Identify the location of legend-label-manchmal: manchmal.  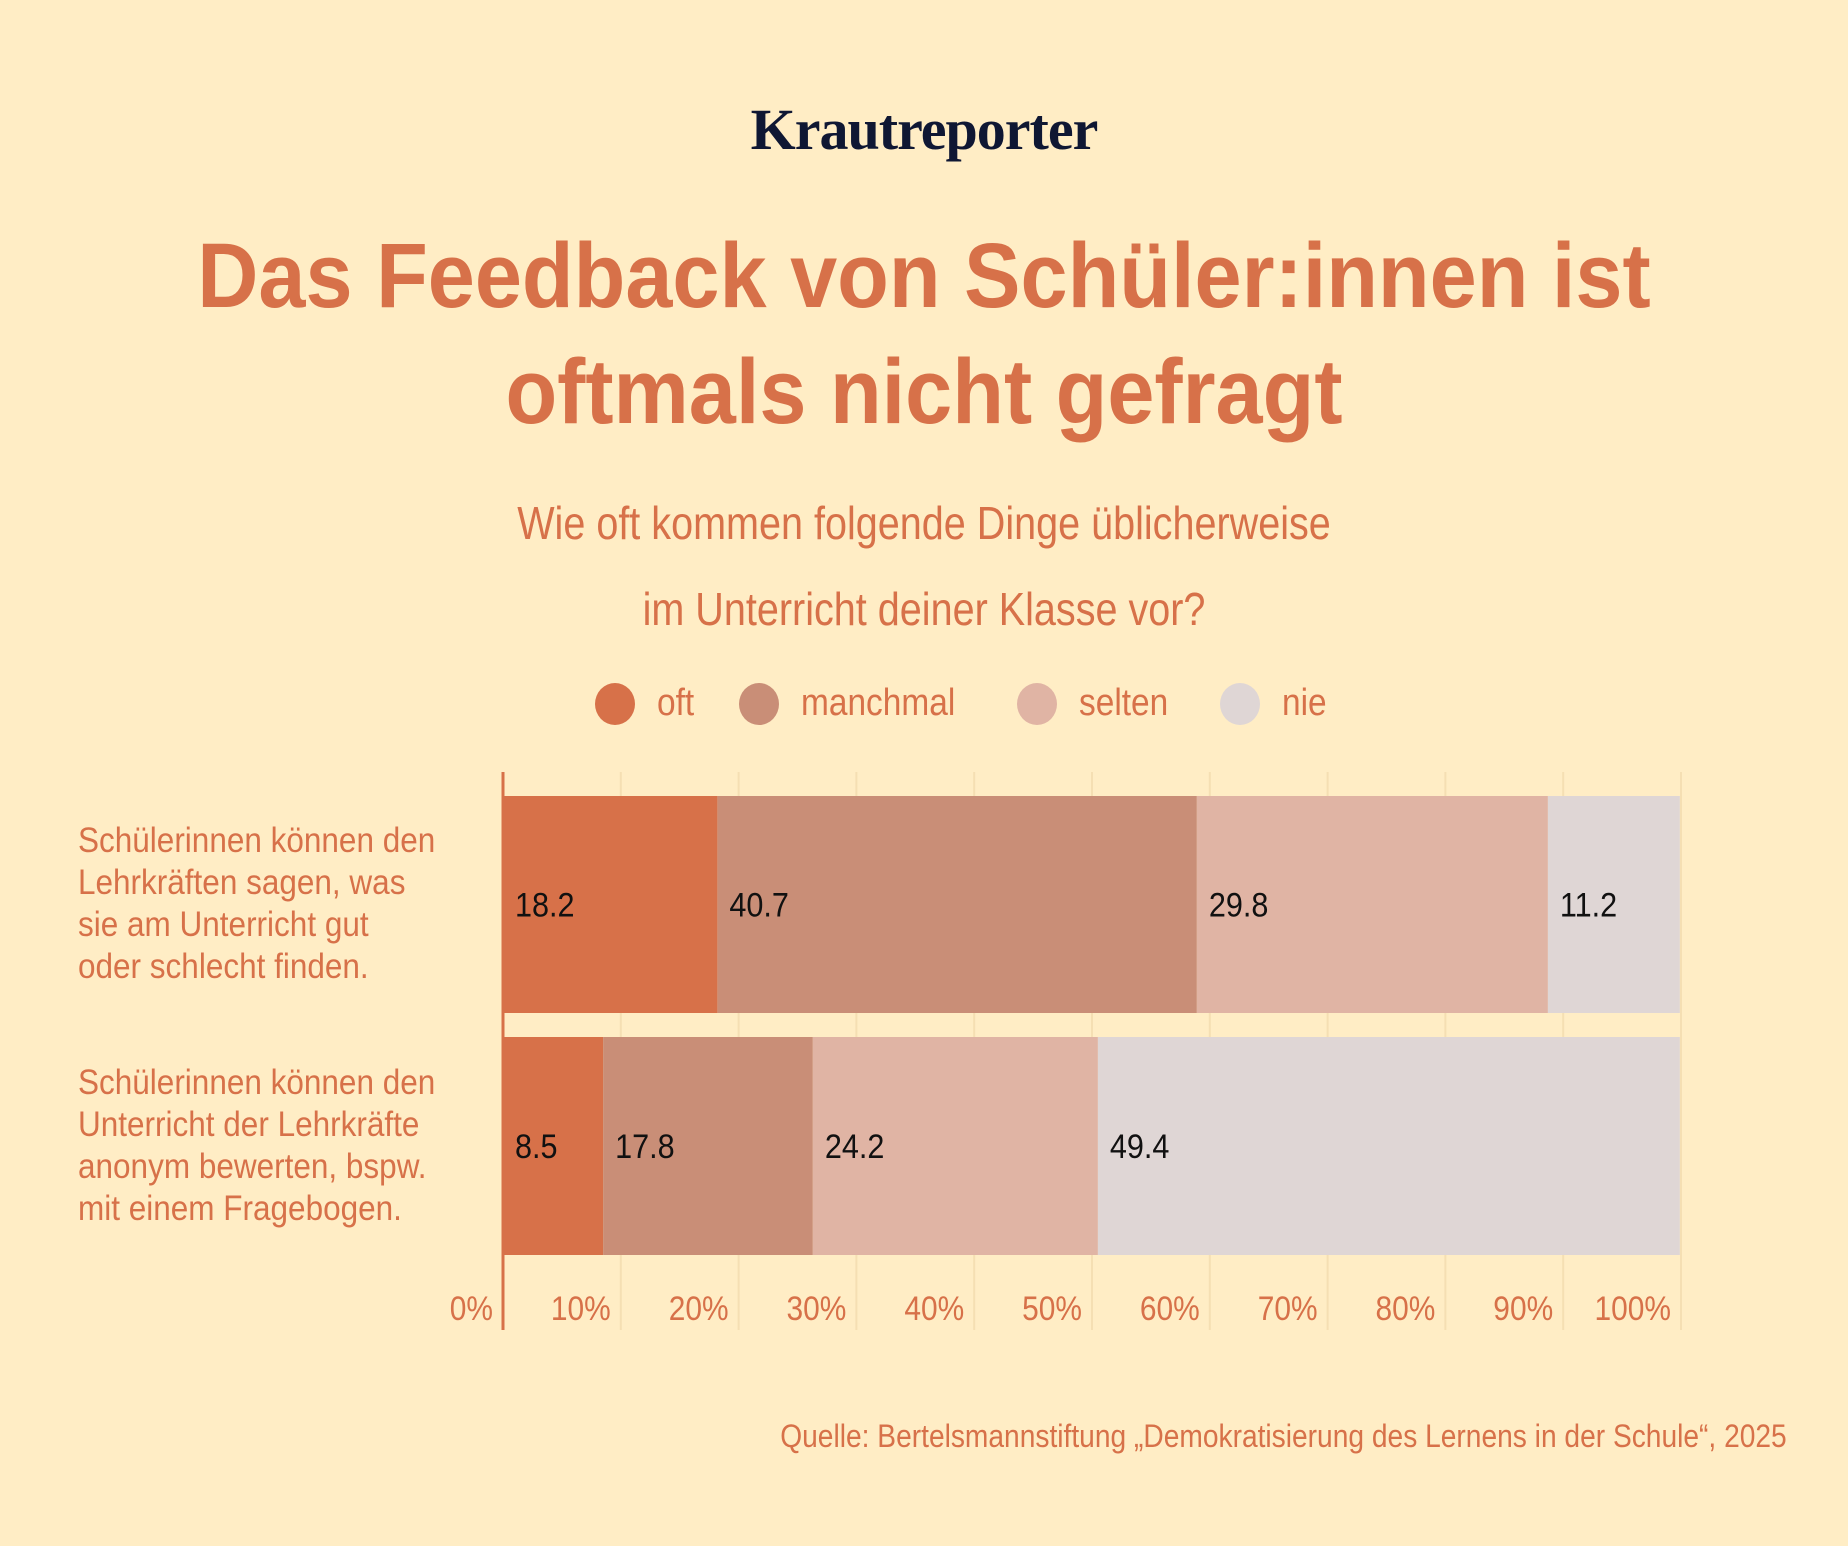
(878, 703).